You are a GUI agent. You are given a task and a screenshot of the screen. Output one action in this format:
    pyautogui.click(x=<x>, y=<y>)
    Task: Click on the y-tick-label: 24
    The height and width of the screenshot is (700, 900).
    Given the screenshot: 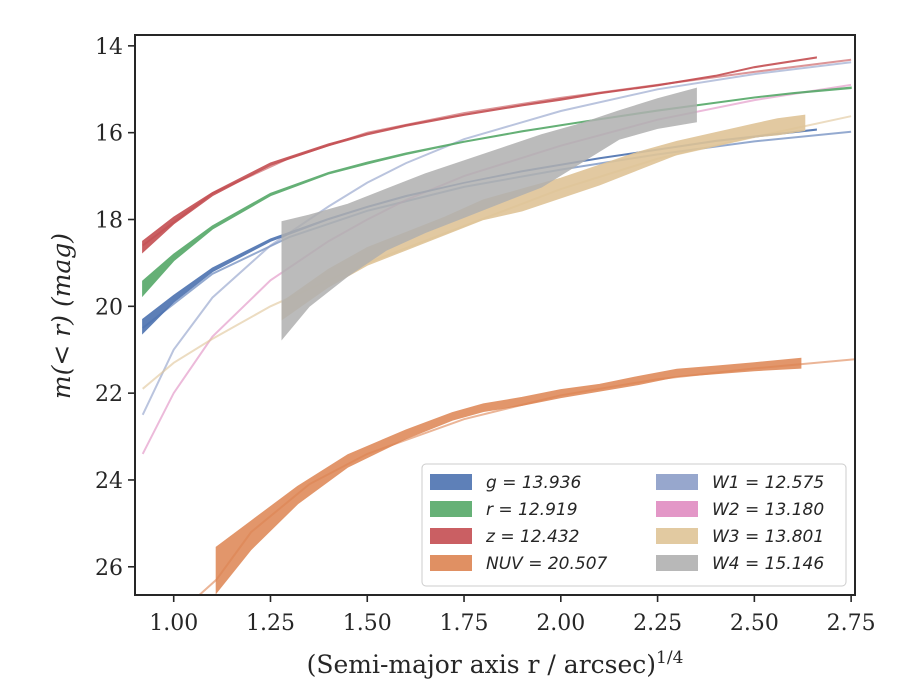 What is the action you would take?
    pyautogui.click(x=109, y=481)
    